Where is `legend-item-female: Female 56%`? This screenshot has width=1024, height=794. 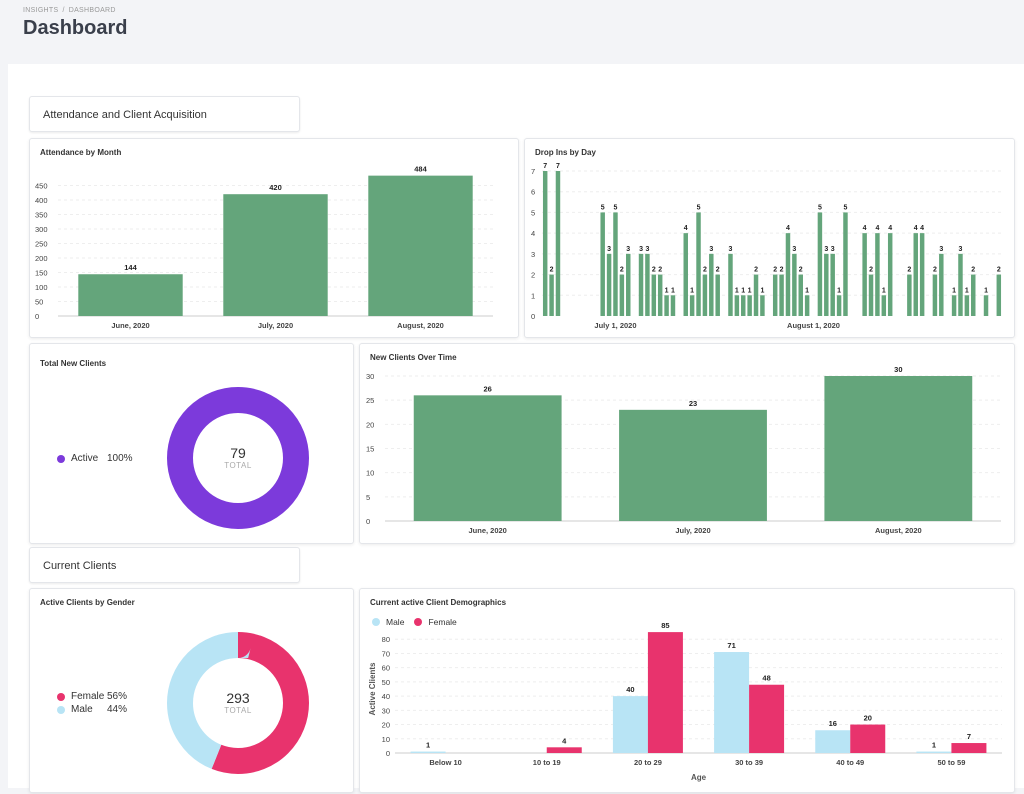
legend-item-female: Female 56% is located at coordinates (92, 696).